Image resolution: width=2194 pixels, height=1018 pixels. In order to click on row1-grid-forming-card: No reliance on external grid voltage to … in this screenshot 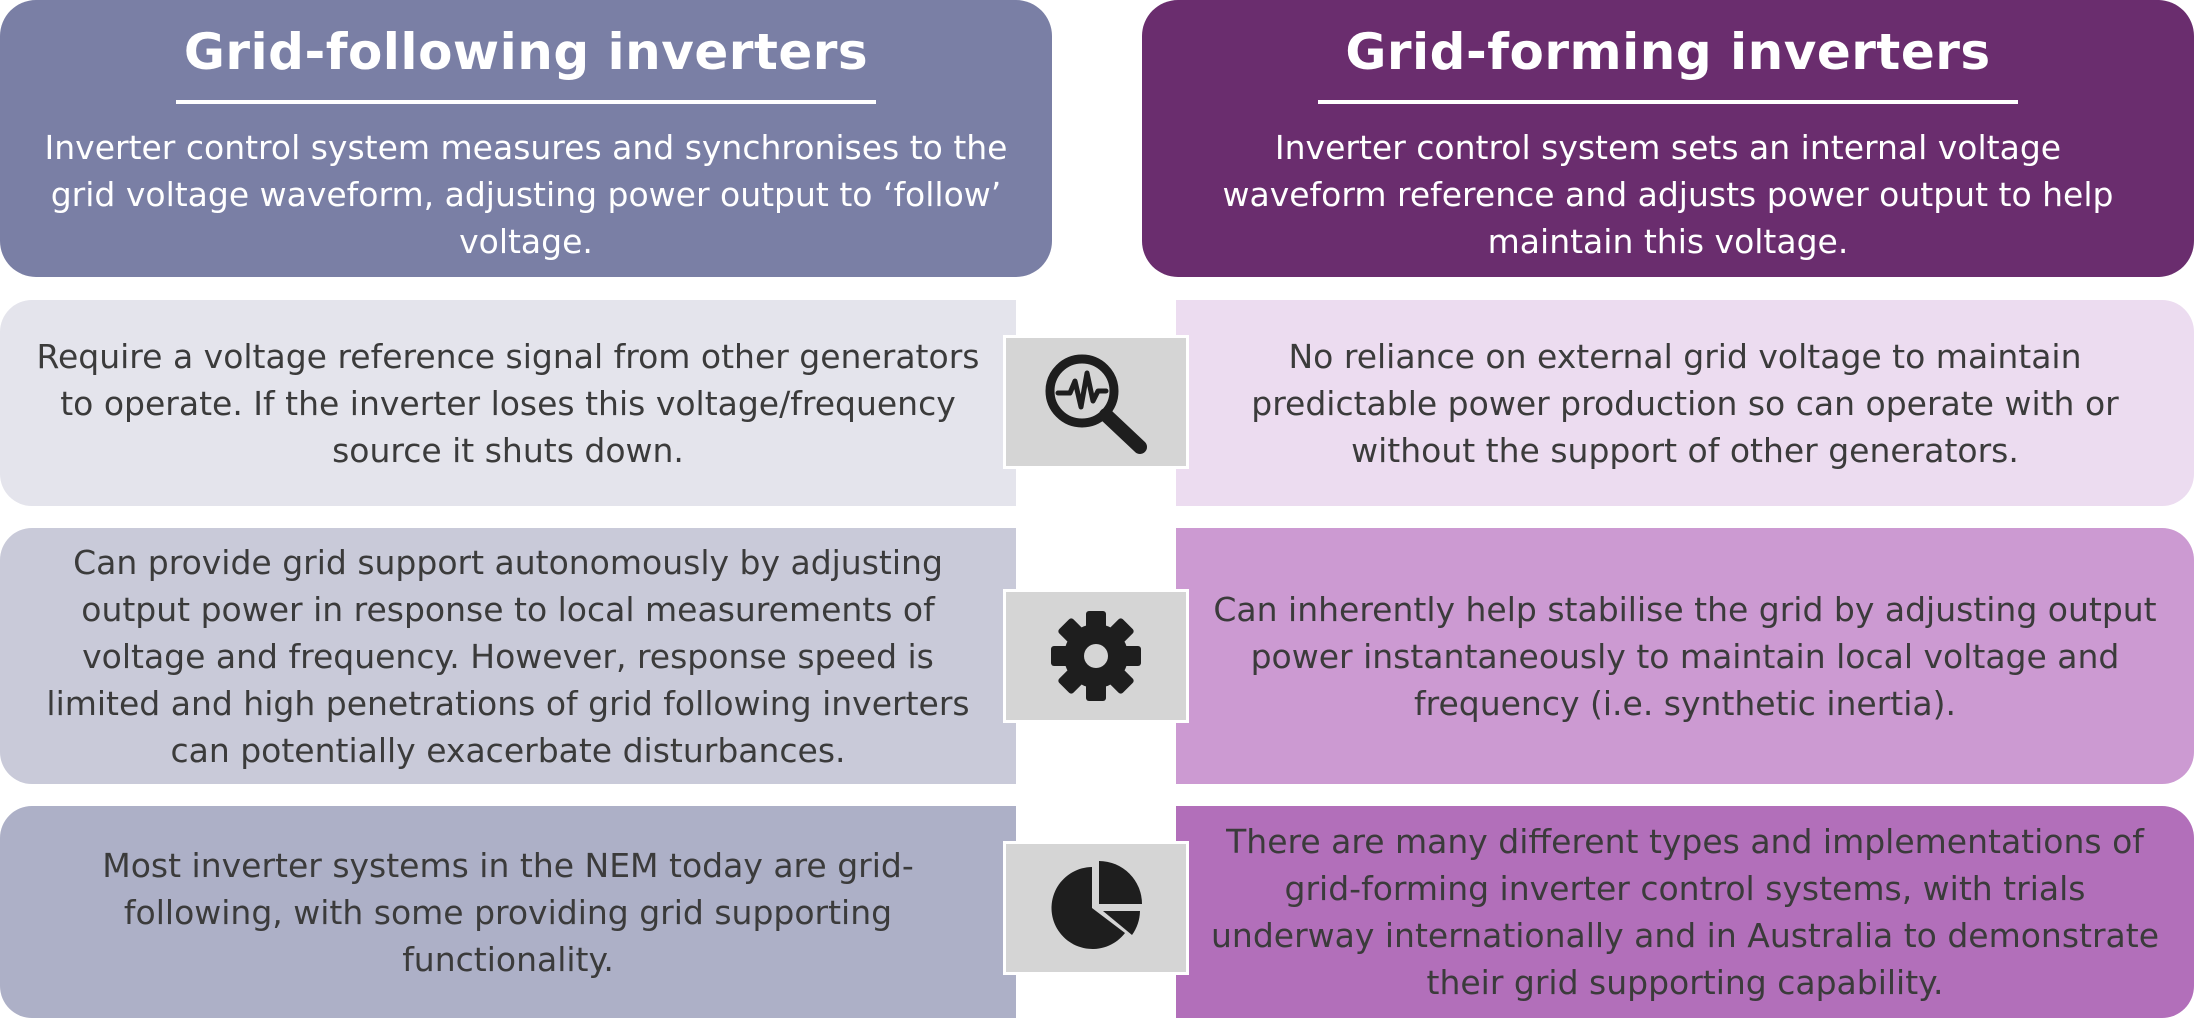, I will do `click(1685, 403)`.